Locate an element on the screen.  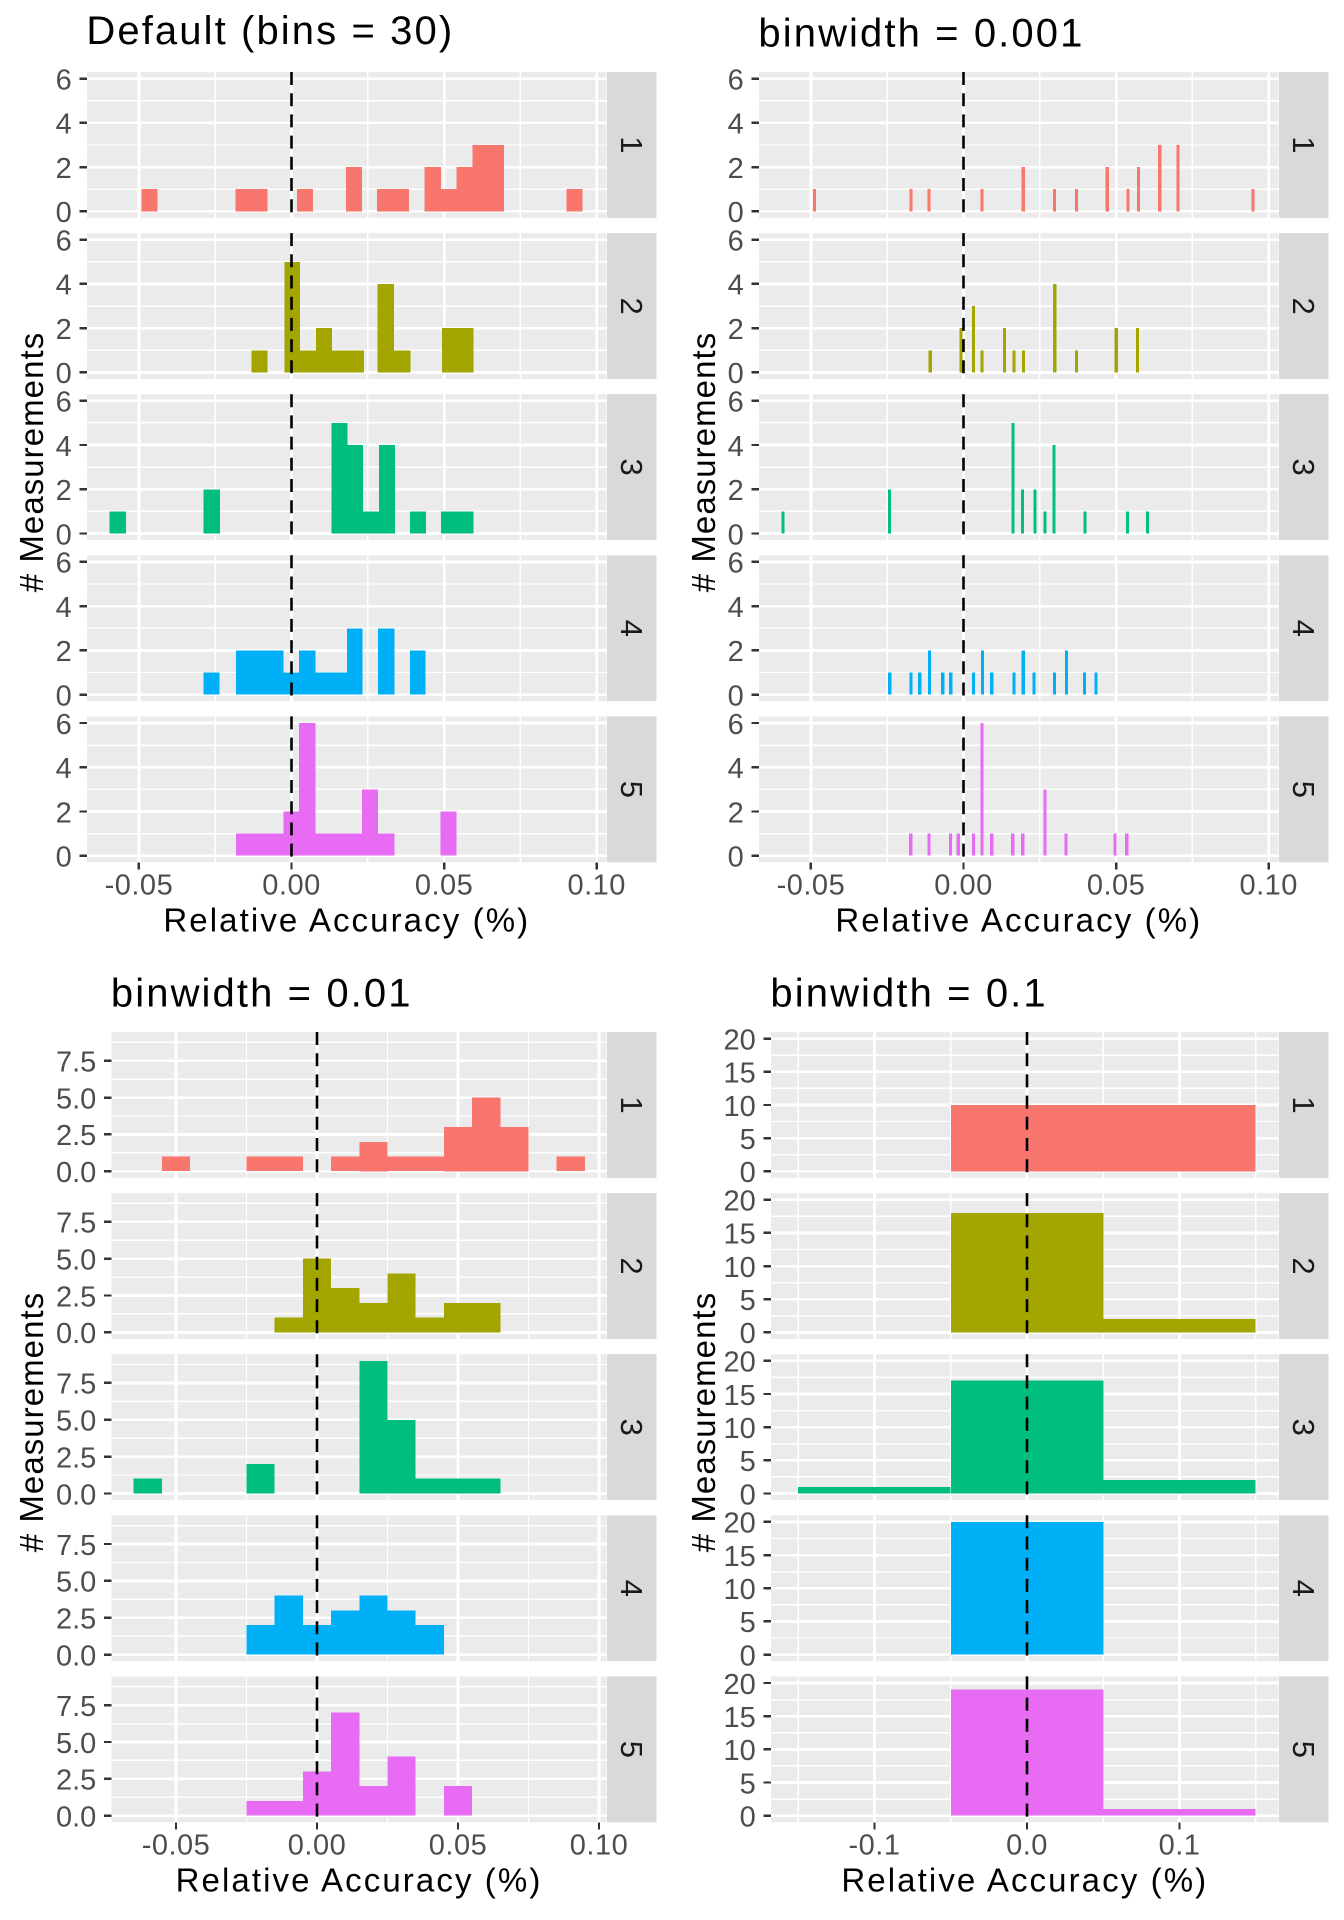
svg-text: -0.1 is located at coordinates (875, 1846).